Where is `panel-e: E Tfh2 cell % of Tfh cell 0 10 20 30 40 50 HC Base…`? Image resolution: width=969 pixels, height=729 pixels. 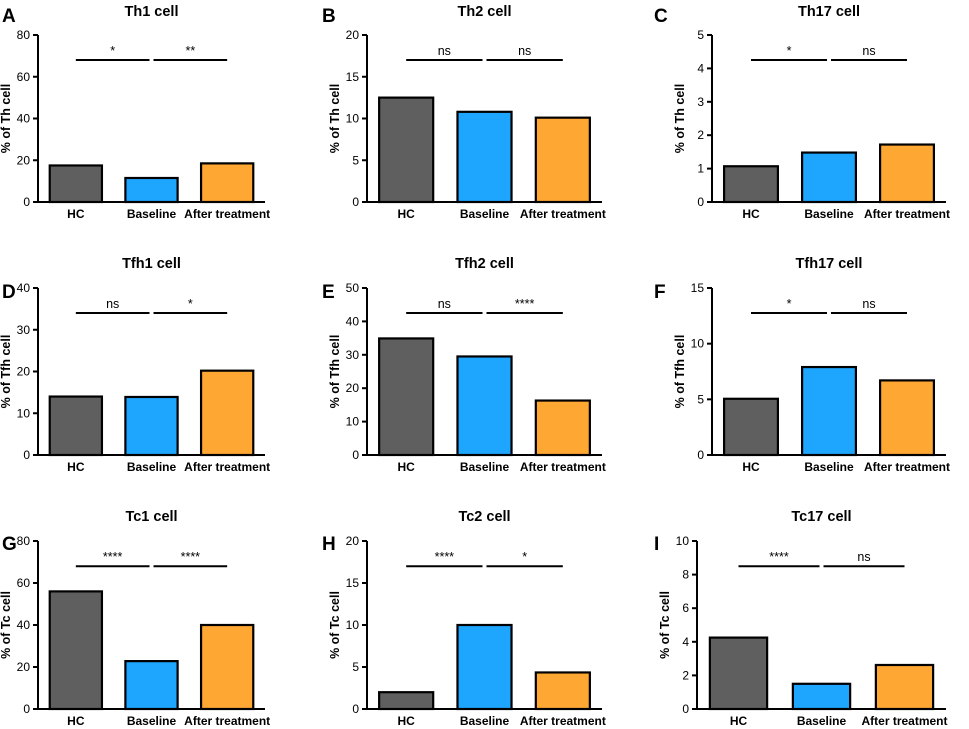
panel-e: E Tfh2 cell % of Tfh cell 0 10 20 30 40 50 HC Base… is located at coordinates (464, 365).